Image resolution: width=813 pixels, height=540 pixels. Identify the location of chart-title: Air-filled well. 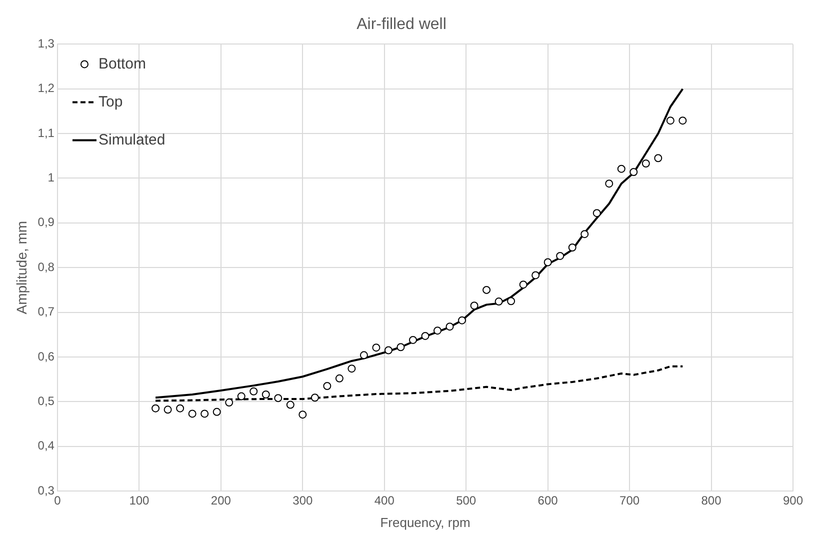
(401, 25).